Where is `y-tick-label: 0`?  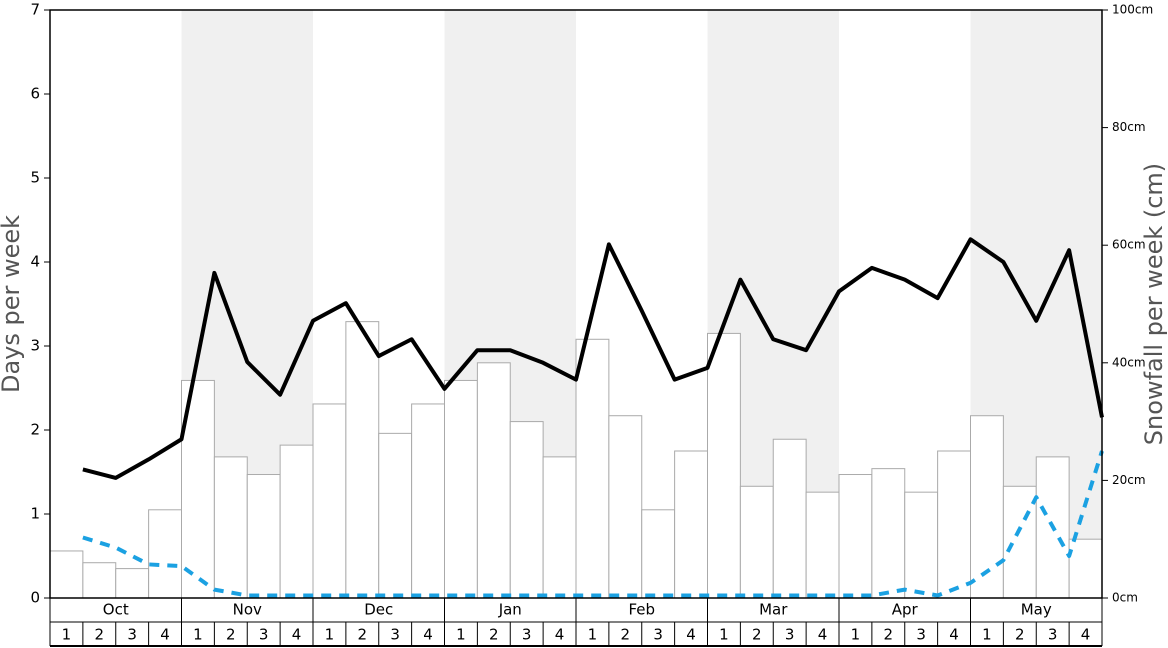
y-tick-label: 0 is located at coordinates (35, 598).